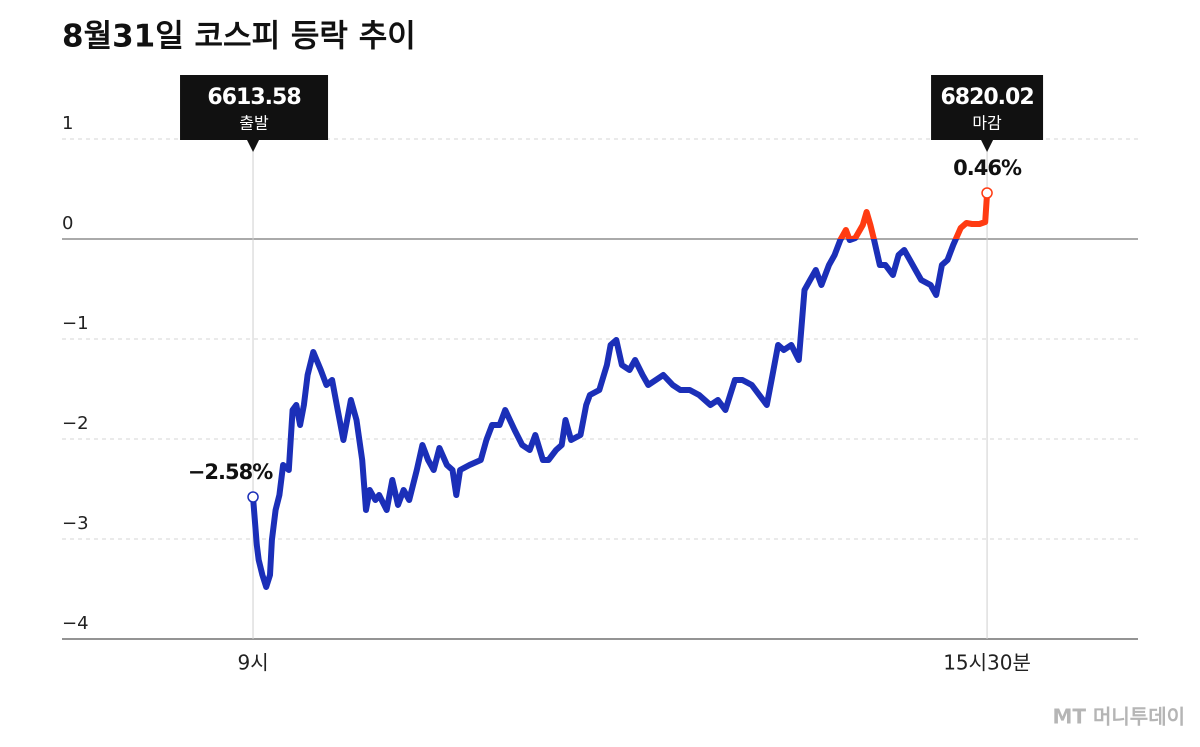 The image size is (1200, 747). Describe the element at coordinates (987, 123) in the screenshot. I see `callout-label: 마감` at that location.